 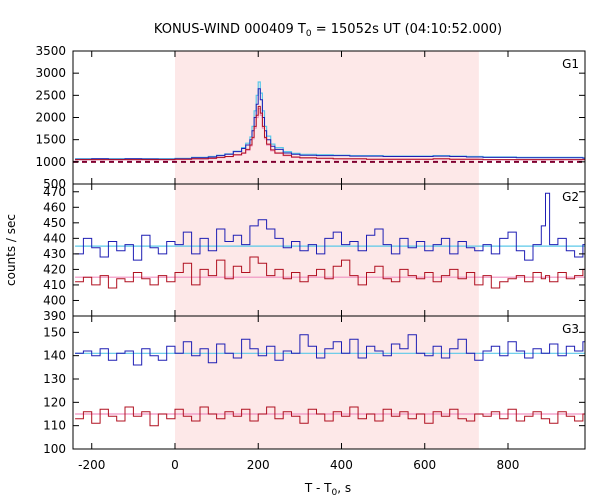 I want to click on x-axis-label: T - T0, s, so click(x=327, y=489).